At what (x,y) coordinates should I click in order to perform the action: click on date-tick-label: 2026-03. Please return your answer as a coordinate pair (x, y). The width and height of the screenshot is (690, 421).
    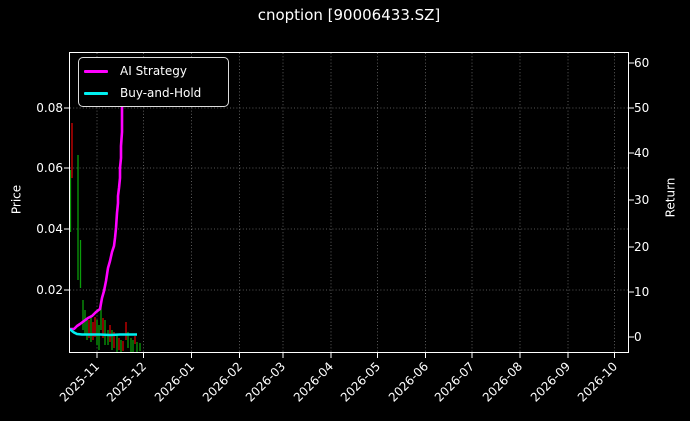
    Looking at the image, I should click on (265, 382).